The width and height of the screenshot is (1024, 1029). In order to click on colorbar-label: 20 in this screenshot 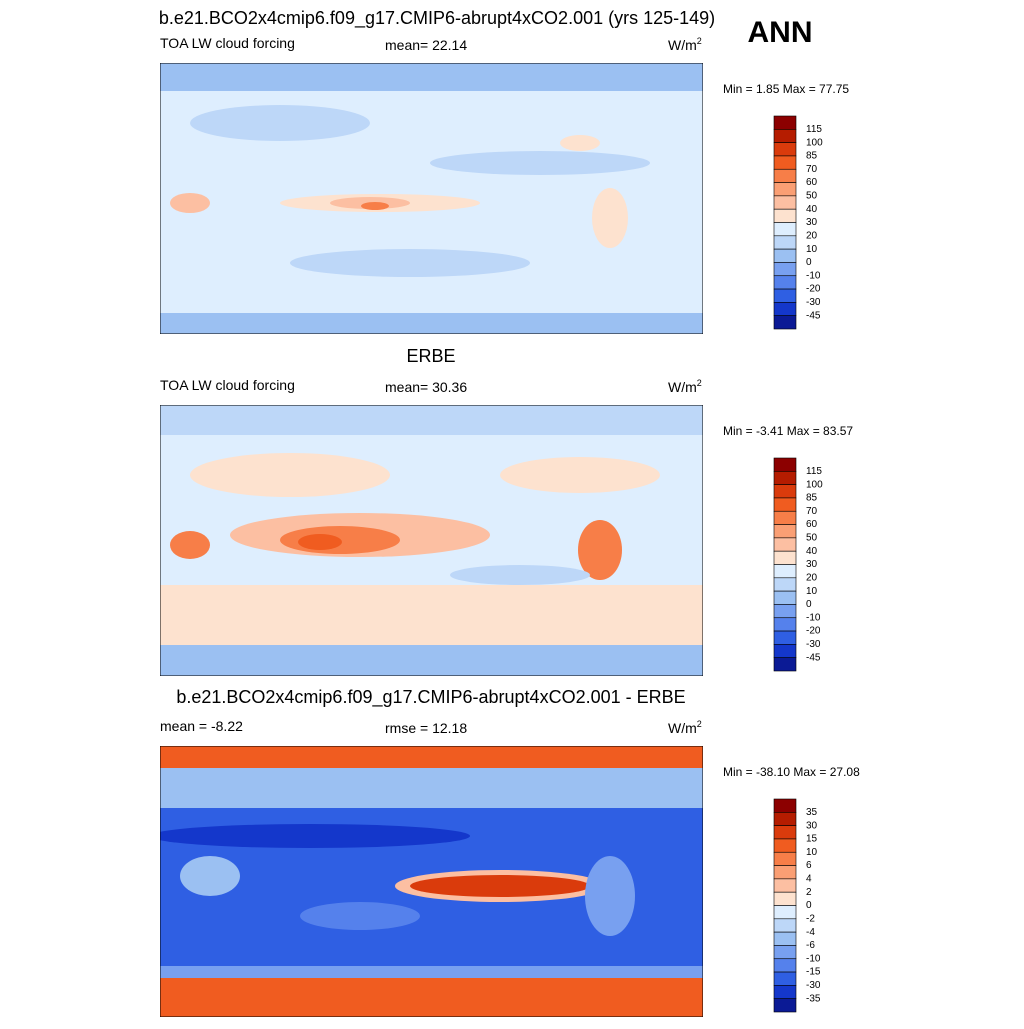, I will do `click(812, 577)`.